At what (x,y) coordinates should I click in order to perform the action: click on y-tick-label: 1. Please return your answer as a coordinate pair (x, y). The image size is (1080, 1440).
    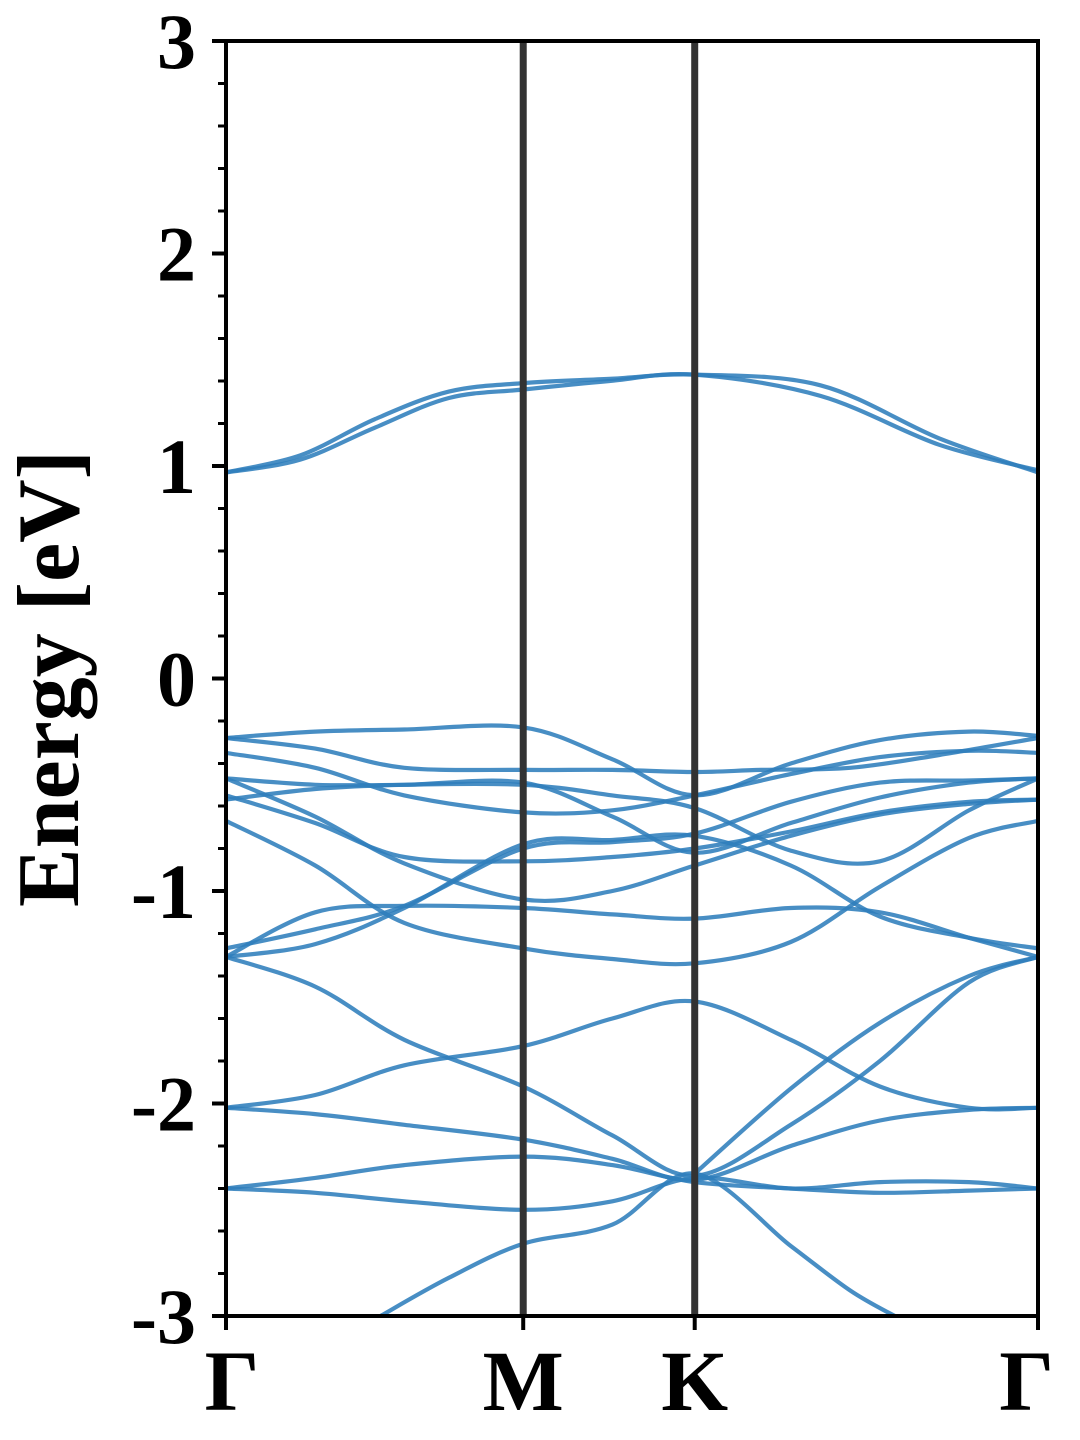
    Looking at the image, I should click on (176, 466).